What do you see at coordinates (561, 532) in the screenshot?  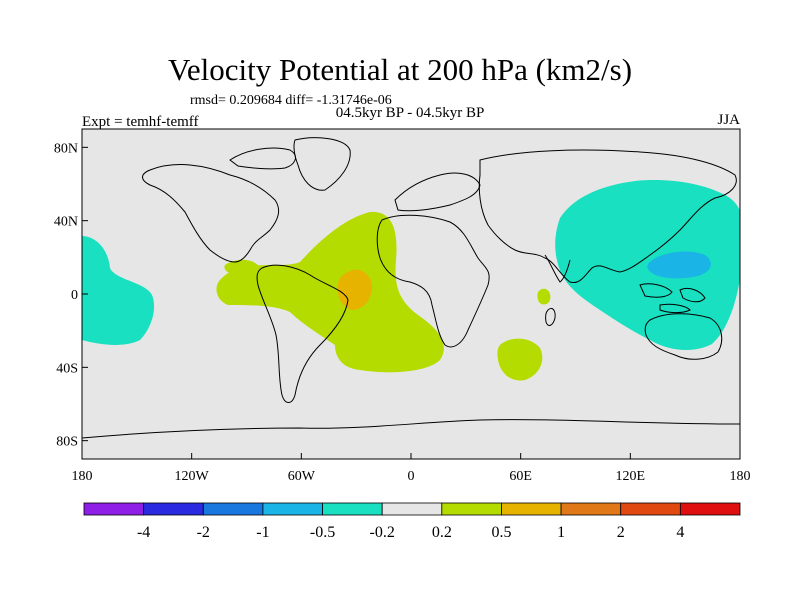 I see `colorbar-label: 1` at bounding box center [561, 532].